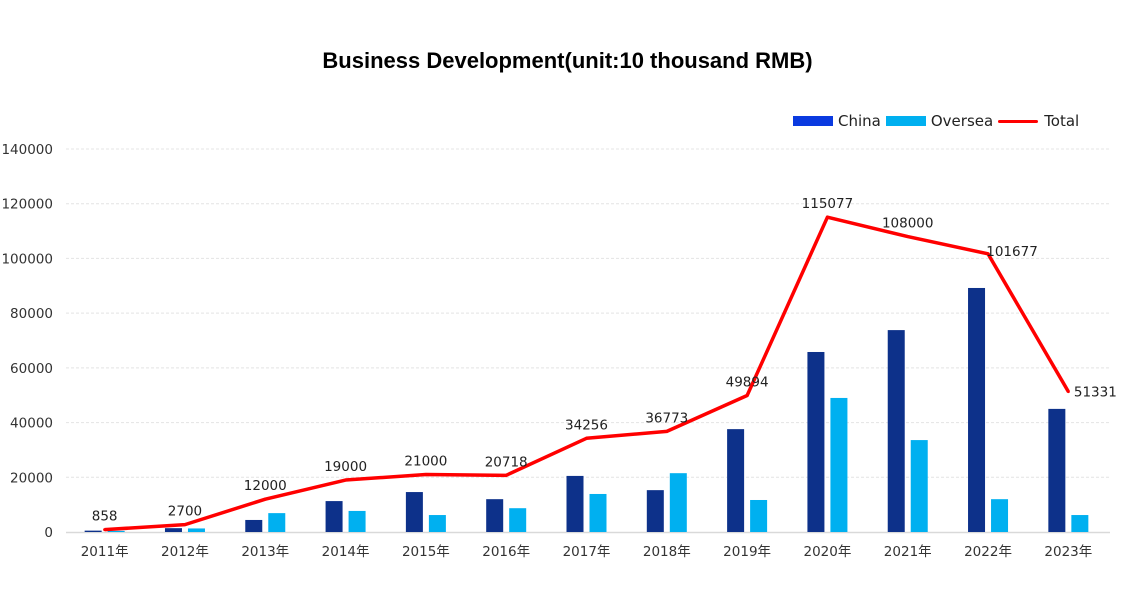  Describe the element at coordinates (265, 552) in the screenshot. I see `x-tick-label: 2013年` at that location.